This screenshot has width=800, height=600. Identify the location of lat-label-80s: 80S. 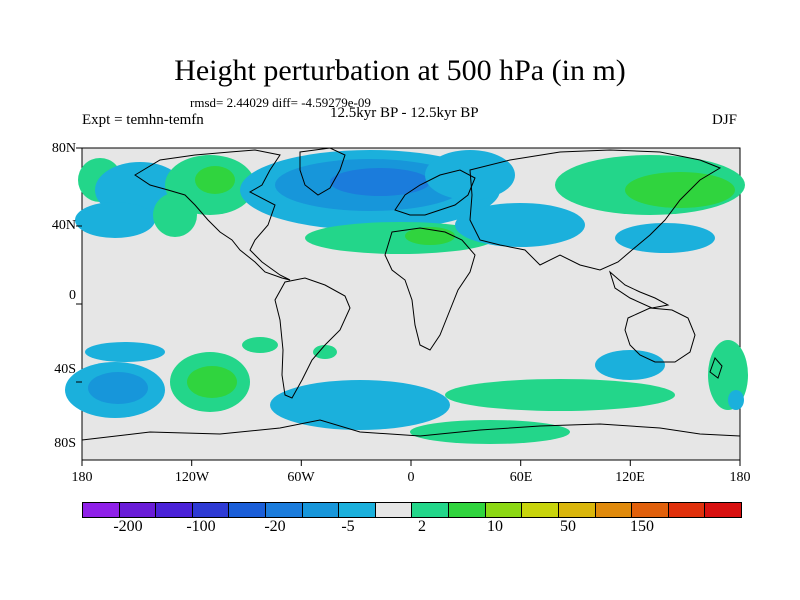
(65, 443).